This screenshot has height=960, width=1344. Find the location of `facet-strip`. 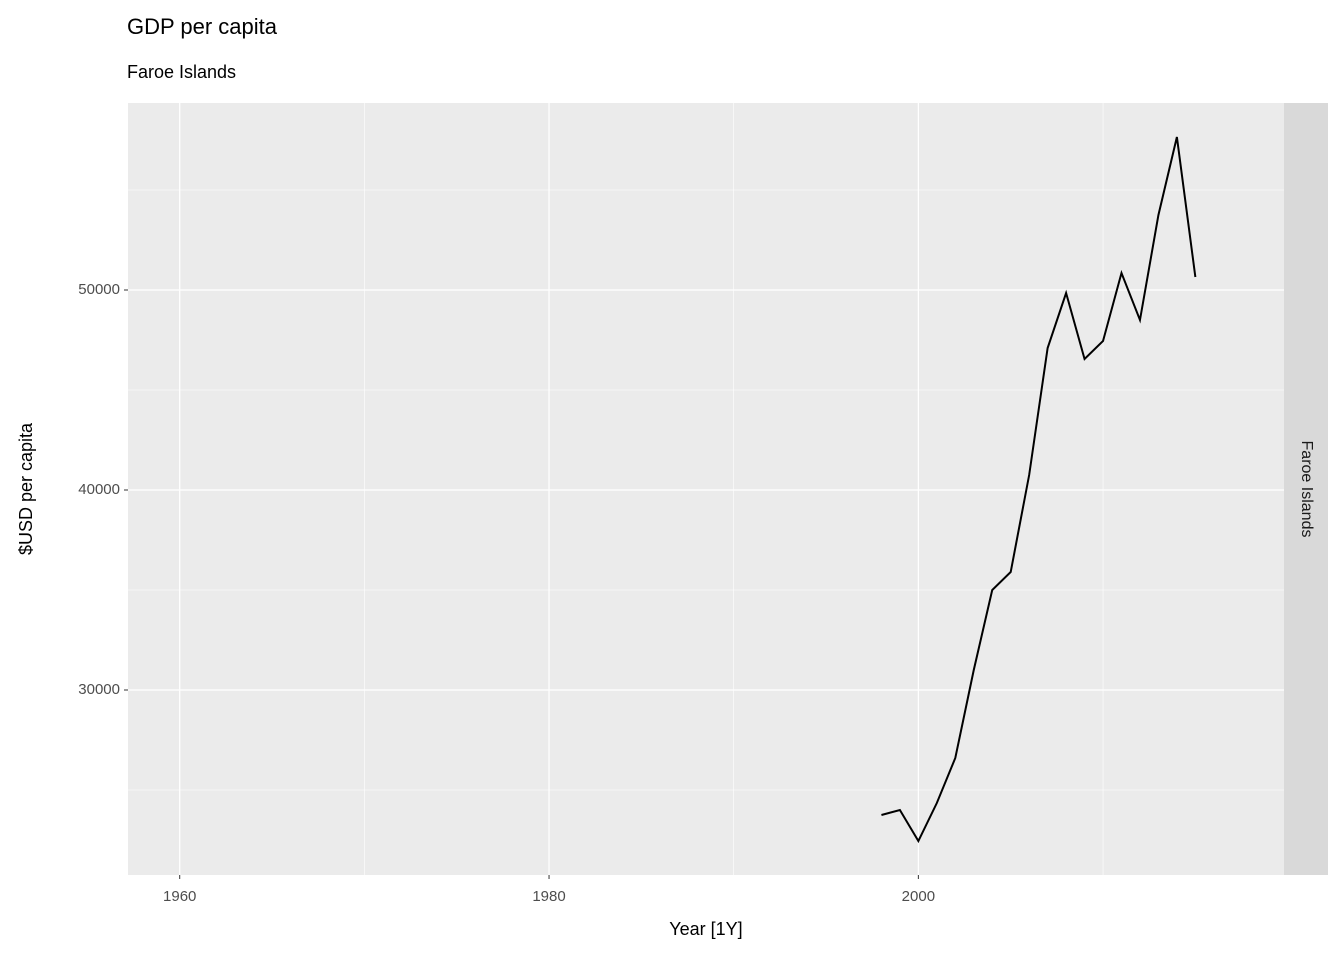

facet-strip is located at coordinates (1306, 489).